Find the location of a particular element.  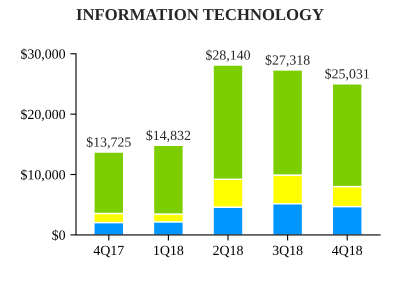

x-tick-label: 1Q18 is located at coordinates (169, 252).